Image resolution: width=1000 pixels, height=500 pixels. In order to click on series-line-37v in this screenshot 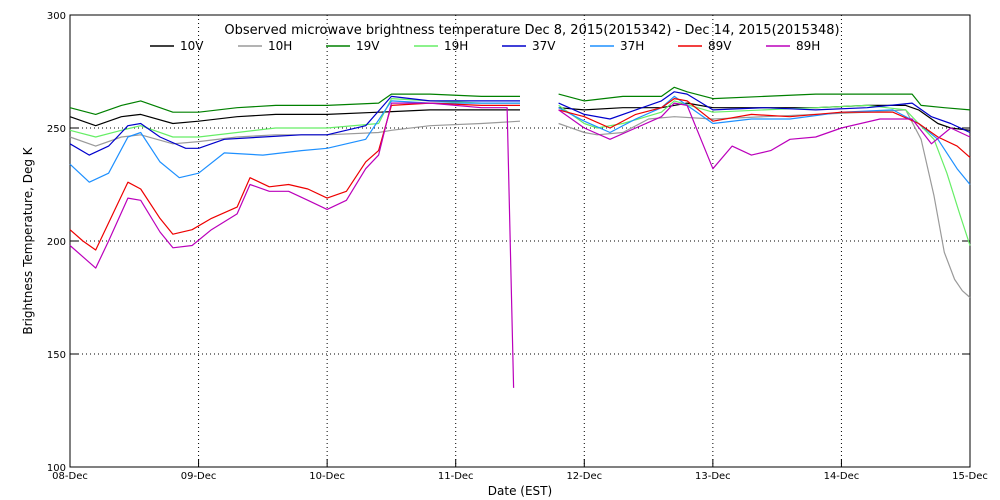, I will do `click(520, 123)`.